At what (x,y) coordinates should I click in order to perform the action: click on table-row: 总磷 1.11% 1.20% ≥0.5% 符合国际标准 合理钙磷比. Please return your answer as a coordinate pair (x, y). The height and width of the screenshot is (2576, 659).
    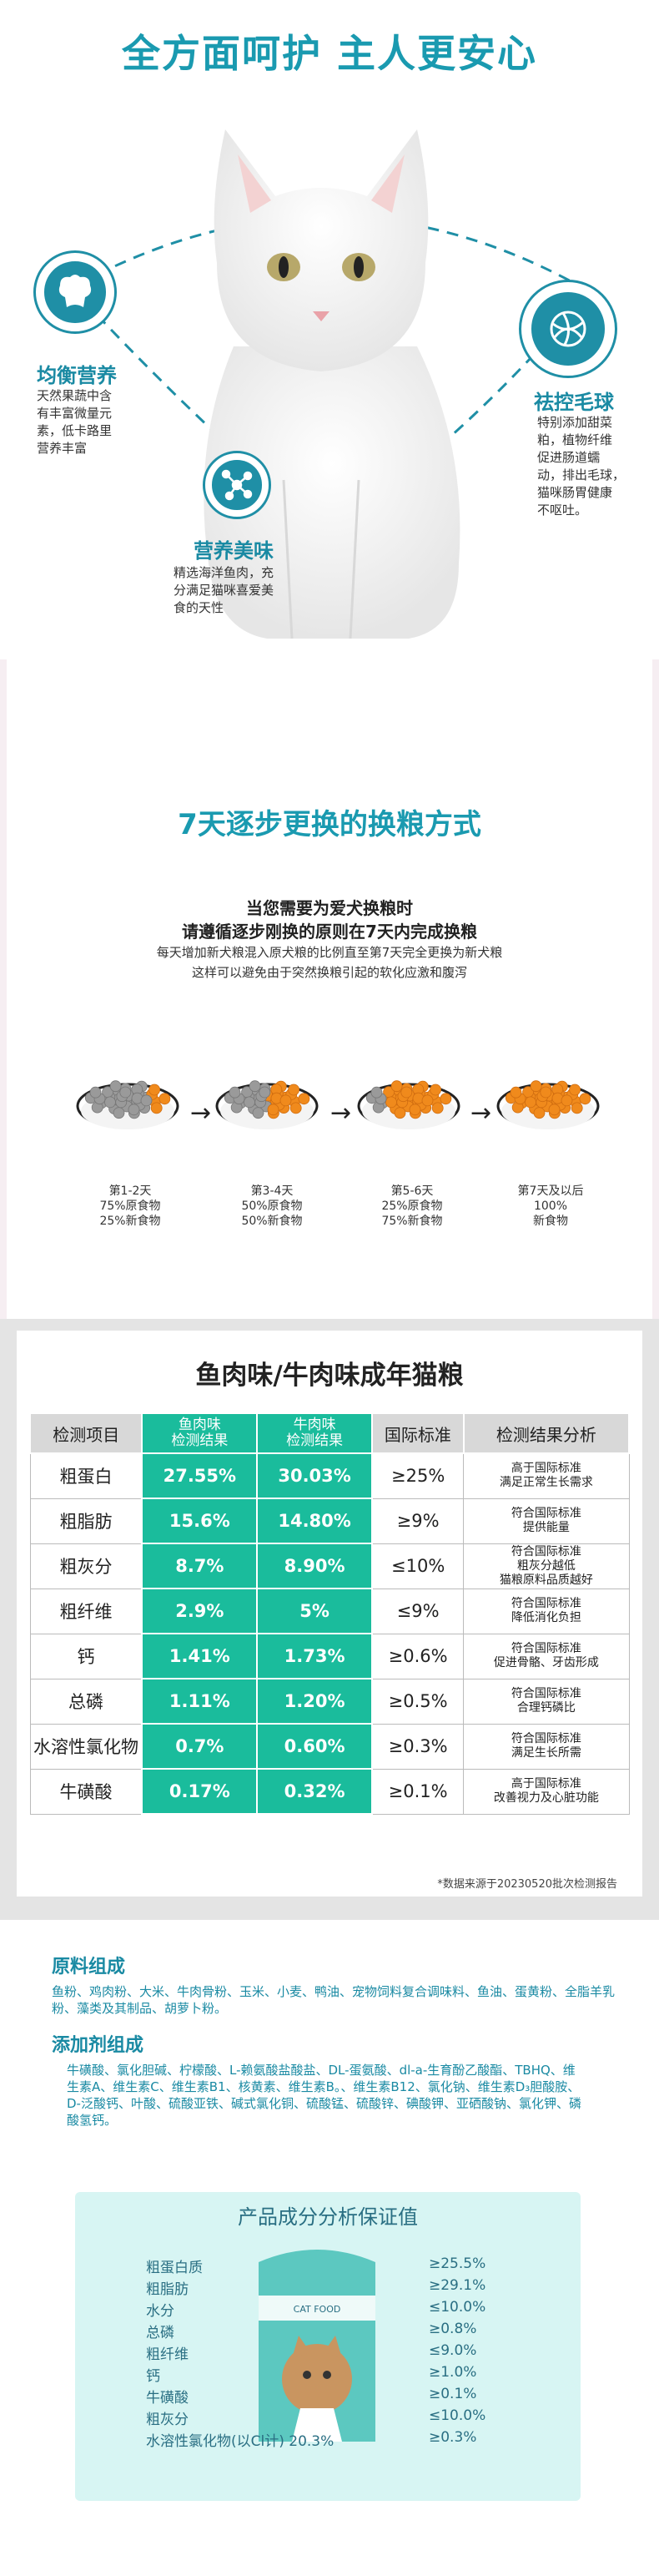
    Looking at the image, I should click on (329, 1701).